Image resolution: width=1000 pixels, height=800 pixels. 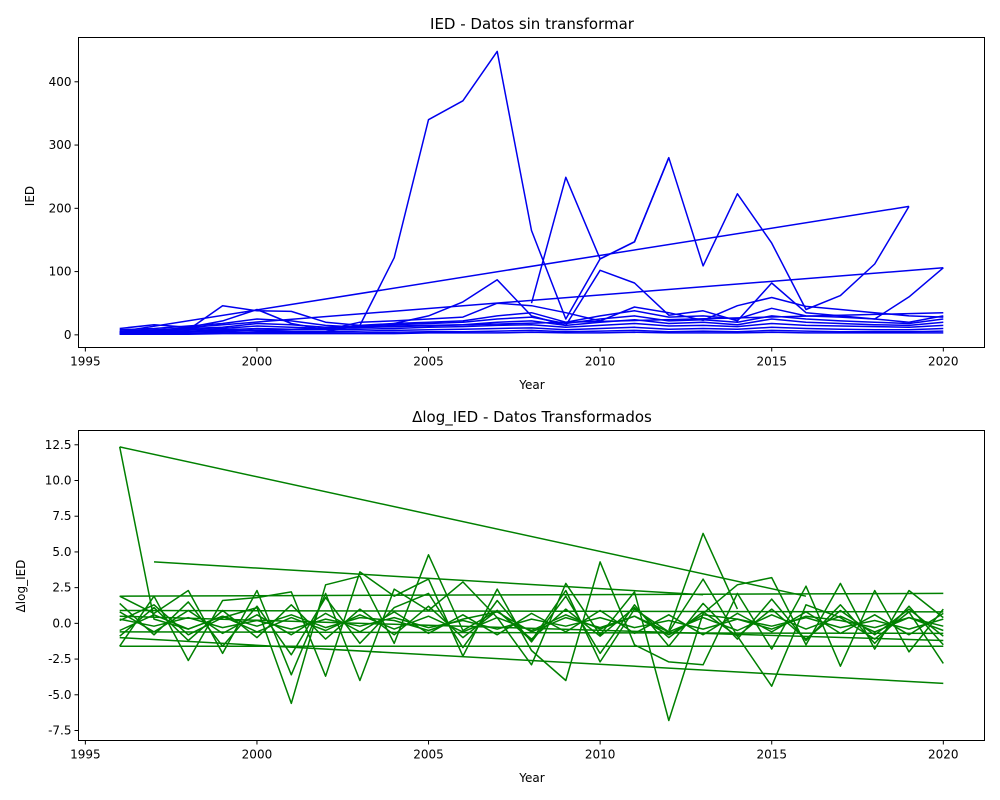 I want to click on y-tick-label: 5.0, so click(x=61, y=552).